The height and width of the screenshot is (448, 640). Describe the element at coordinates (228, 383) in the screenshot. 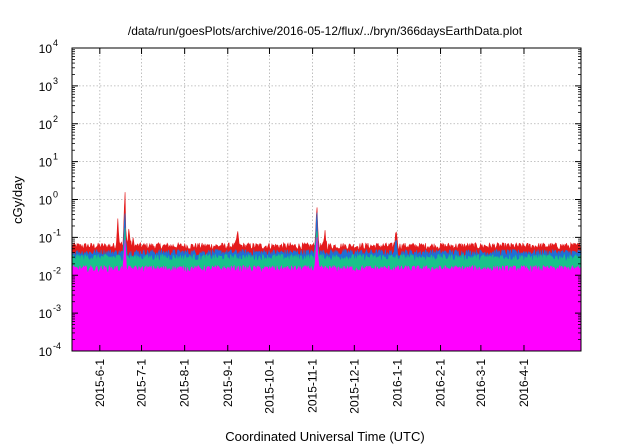

I see `x-tick-label: 2015-9-1` at that location.